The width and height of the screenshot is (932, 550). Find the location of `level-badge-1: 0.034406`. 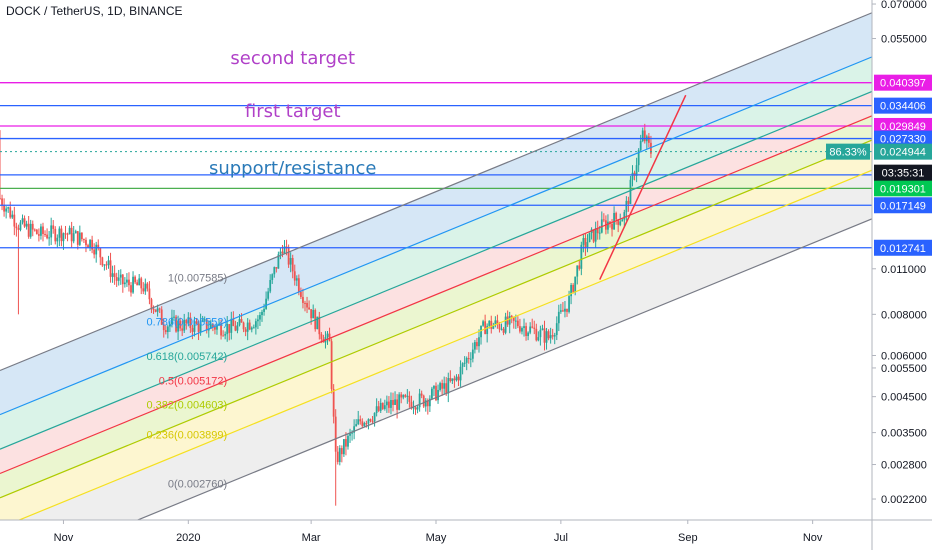

level-badge-1: 0.034406 is located at coordinates (903, 105).